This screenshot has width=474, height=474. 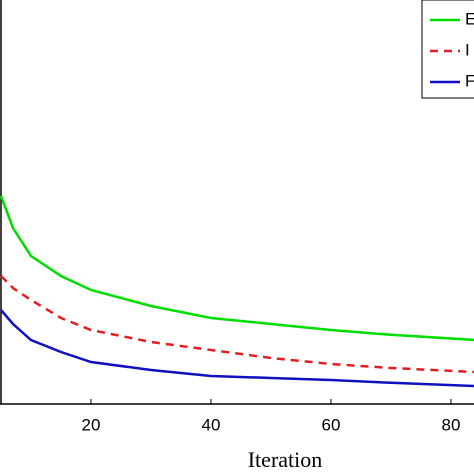 I want to click on x-tick-label: 40, so click(x=211, y=424).